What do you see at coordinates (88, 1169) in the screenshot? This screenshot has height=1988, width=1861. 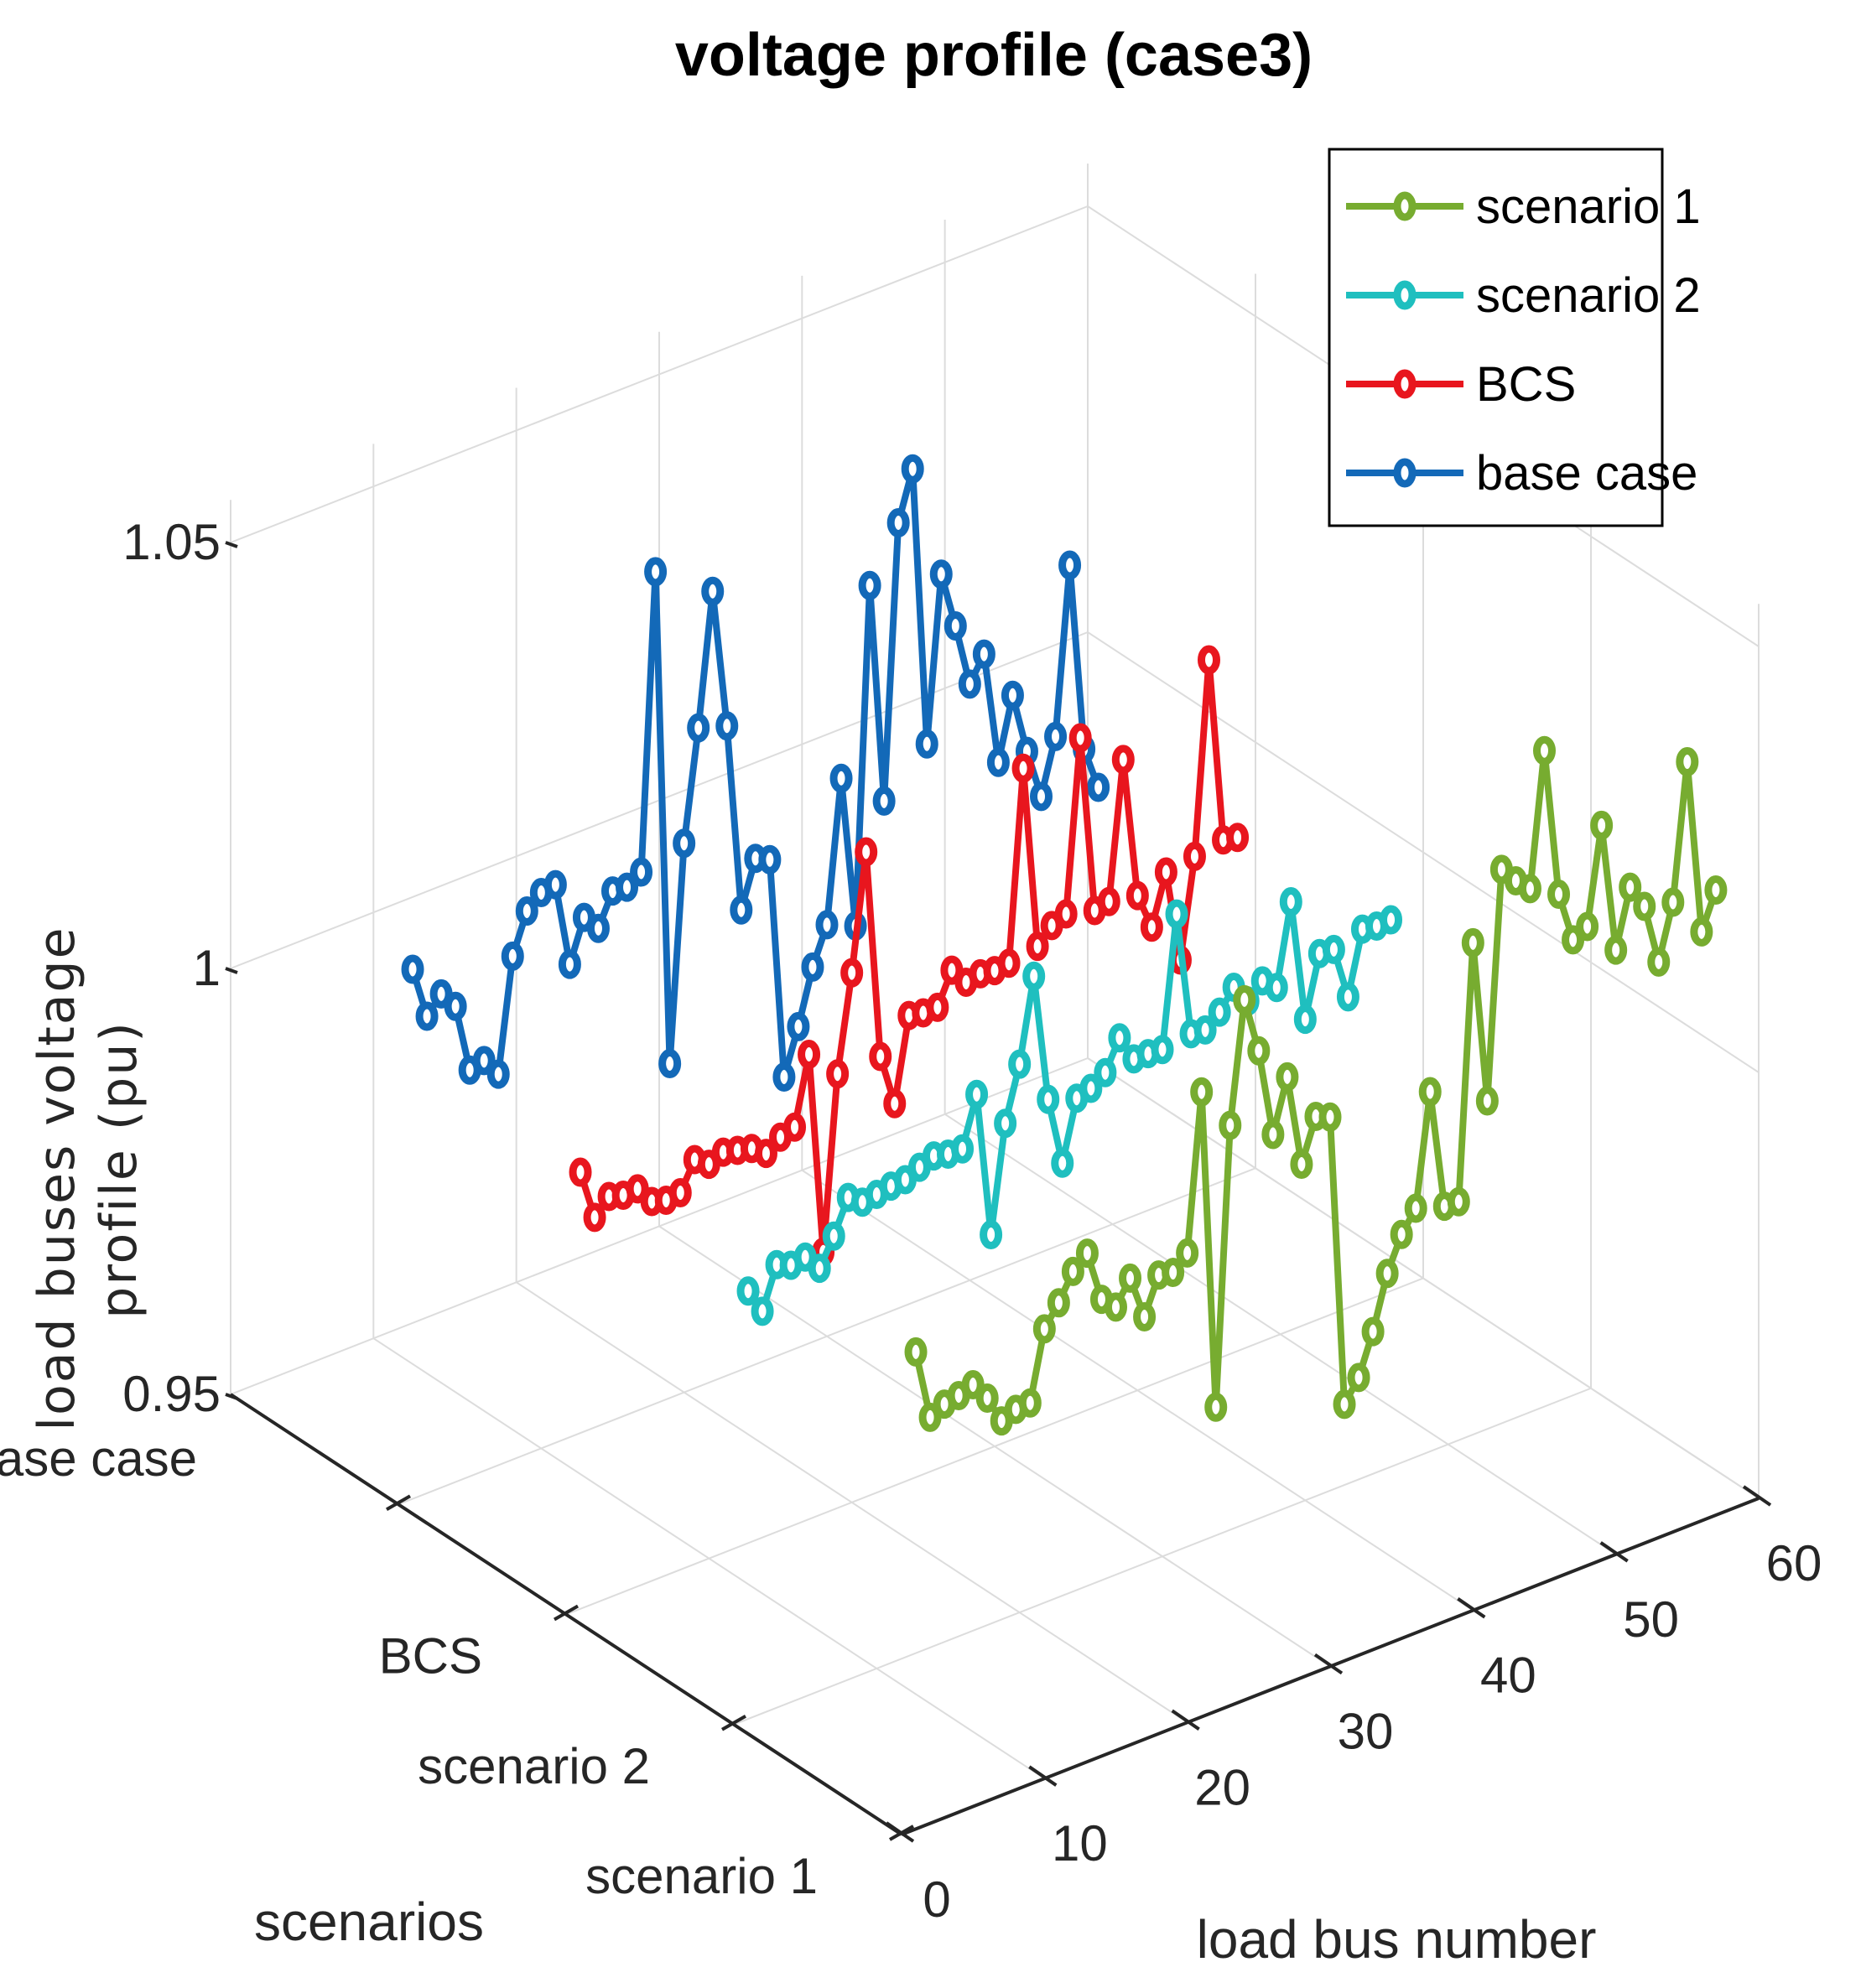 I see `z-axis-label: load buses voltage profile (pu)` at bounding box center [88, 1169].